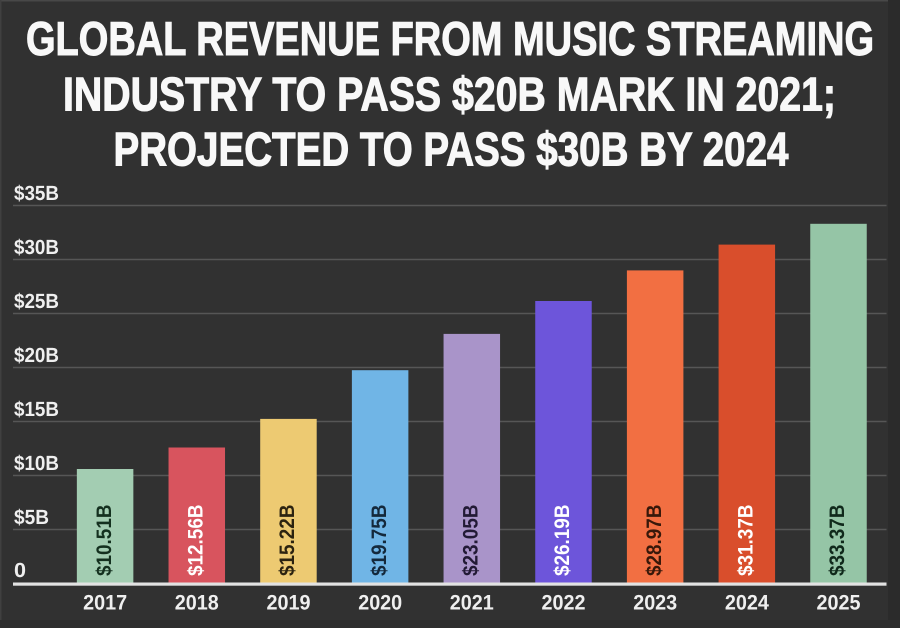 This screenshot has height=628, width=900. I want to click on svg-text: $23.05B, so click(471, 541).